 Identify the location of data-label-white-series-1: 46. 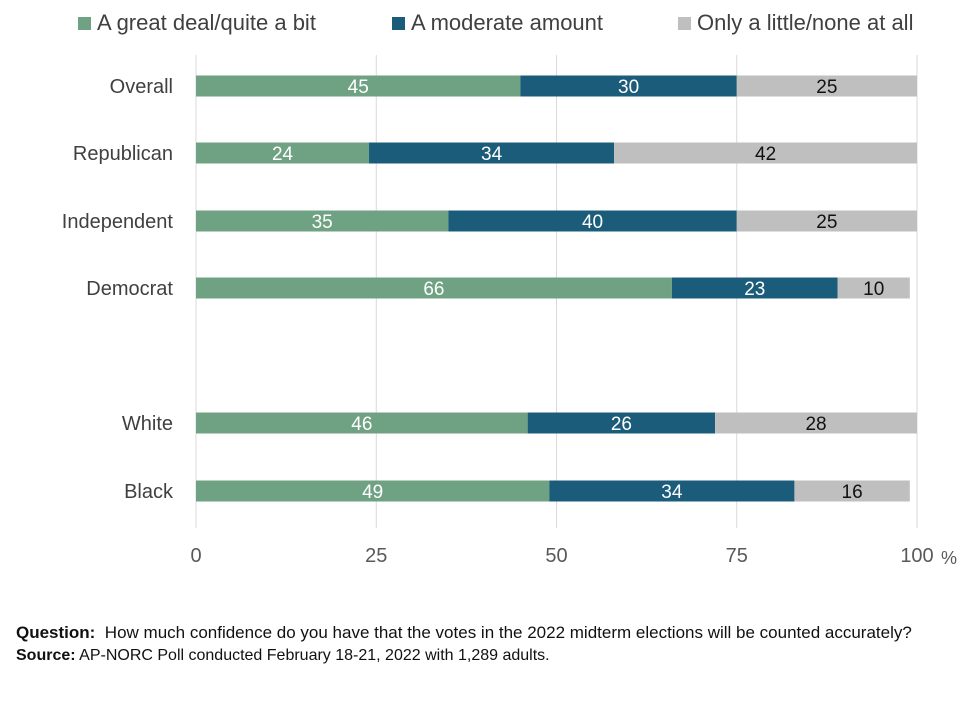
(361, 424).